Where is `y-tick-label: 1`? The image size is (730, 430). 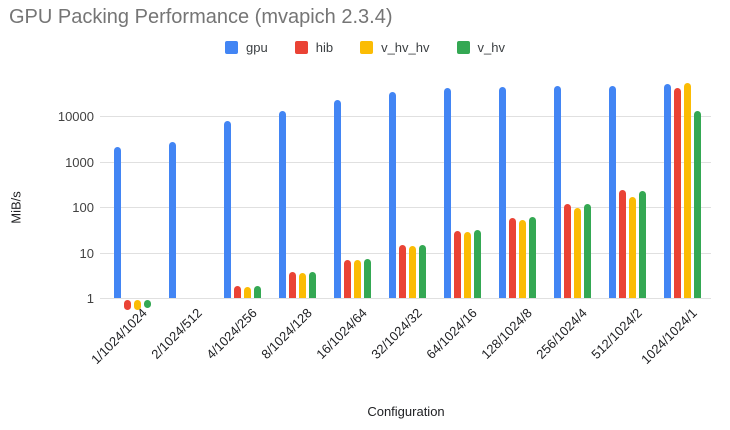
y-tick-label: 1 is located at coordinates (90, 298).